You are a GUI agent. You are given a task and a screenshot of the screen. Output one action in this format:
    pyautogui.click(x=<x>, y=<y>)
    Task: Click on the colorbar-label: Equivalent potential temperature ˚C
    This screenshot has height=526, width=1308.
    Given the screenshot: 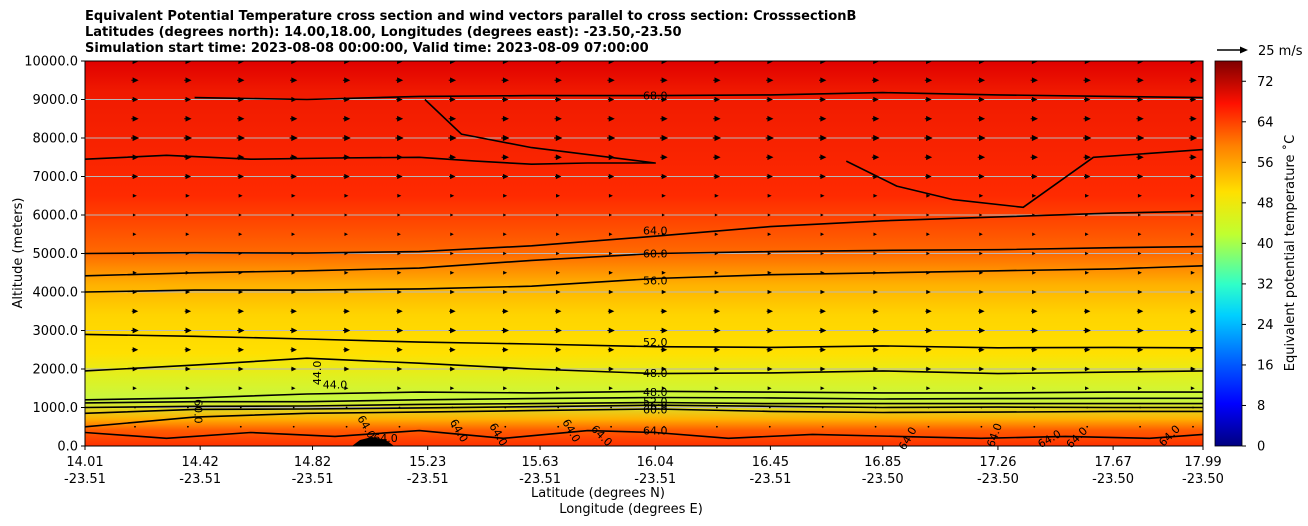 What is the action you would take?
    pyautogui.click(x=1290, y=253)
    